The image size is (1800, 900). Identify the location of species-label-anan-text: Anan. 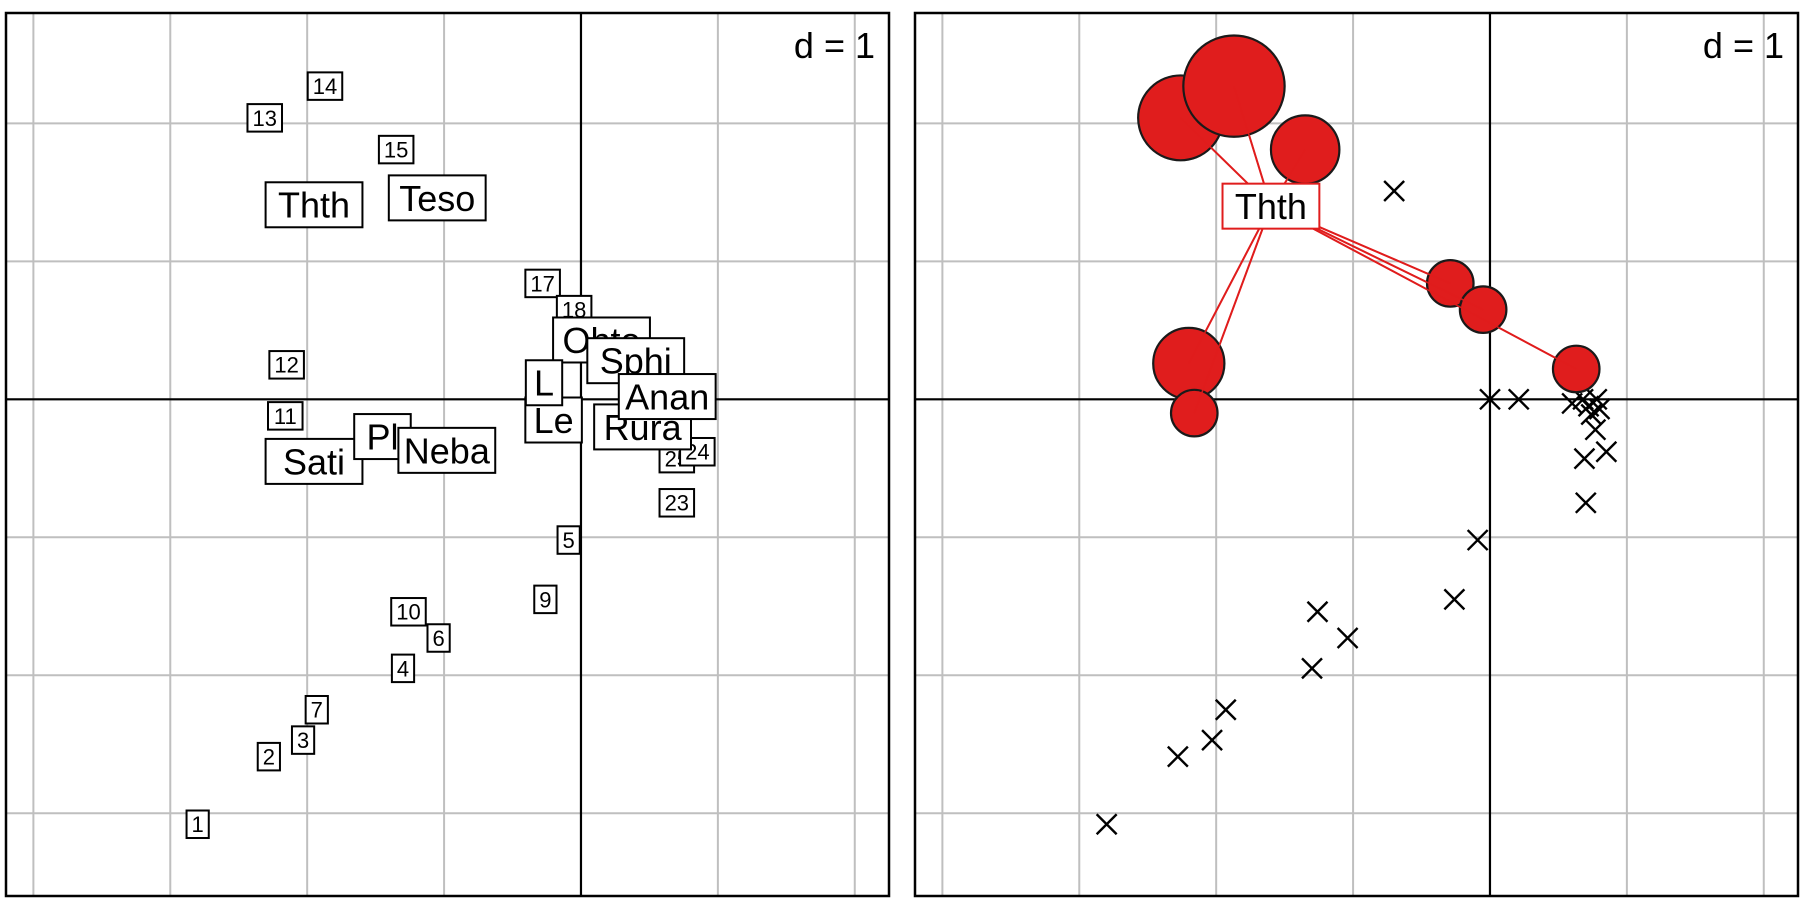
(667, 397).